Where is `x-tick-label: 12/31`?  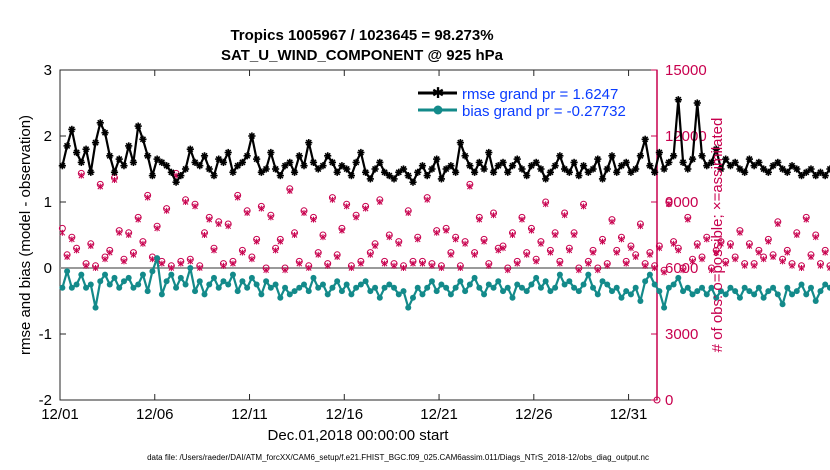
x-tick-label: 12/31 is located at coordinates (629, 414).